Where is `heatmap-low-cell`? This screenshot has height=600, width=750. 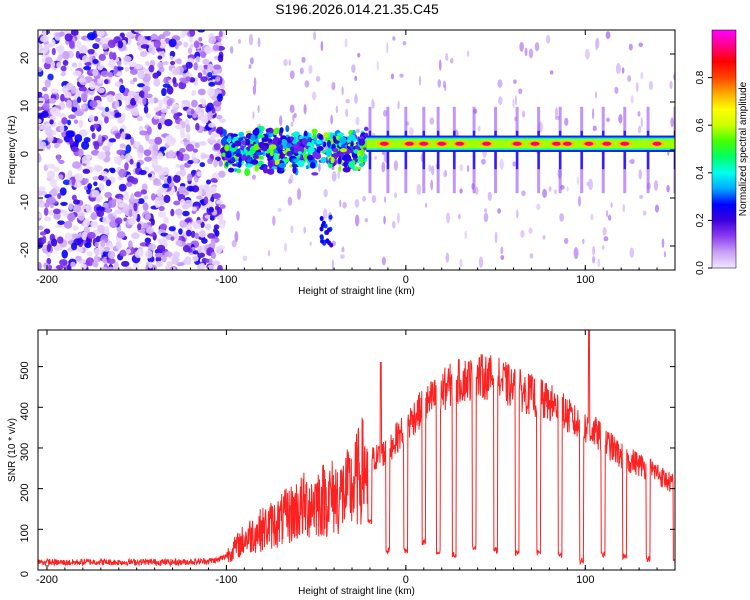 heatmap-low-cell is located at coordinates (321, 238).